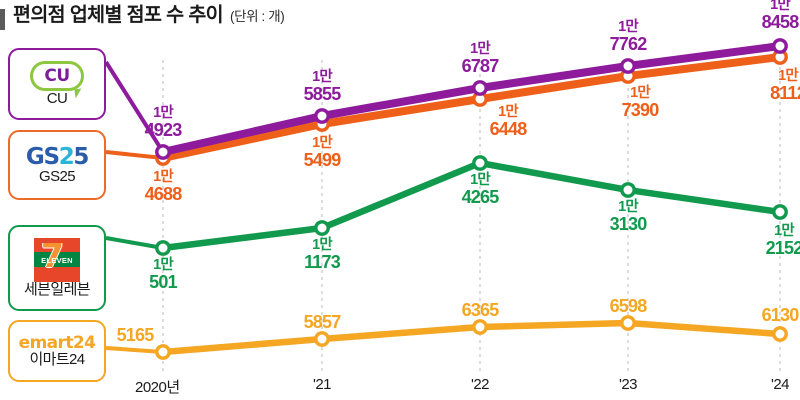  I want to click on data-label-value: 8112, so click(785, 92).